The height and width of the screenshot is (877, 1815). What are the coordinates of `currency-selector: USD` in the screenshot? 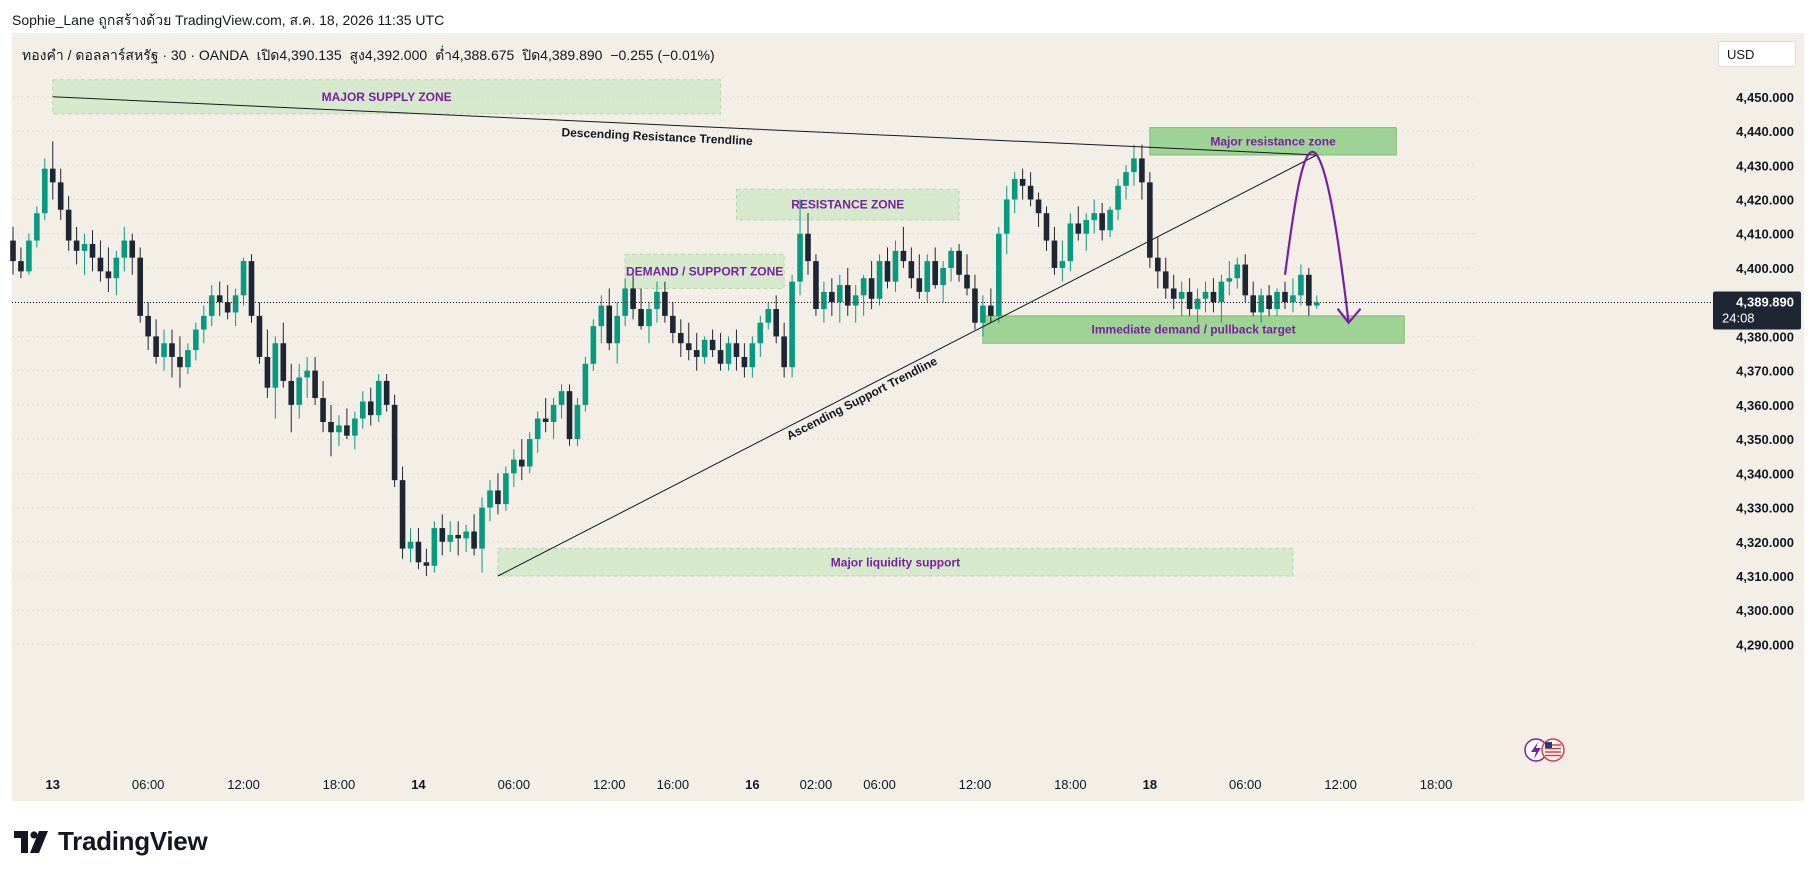 It's located at (1757, 54).